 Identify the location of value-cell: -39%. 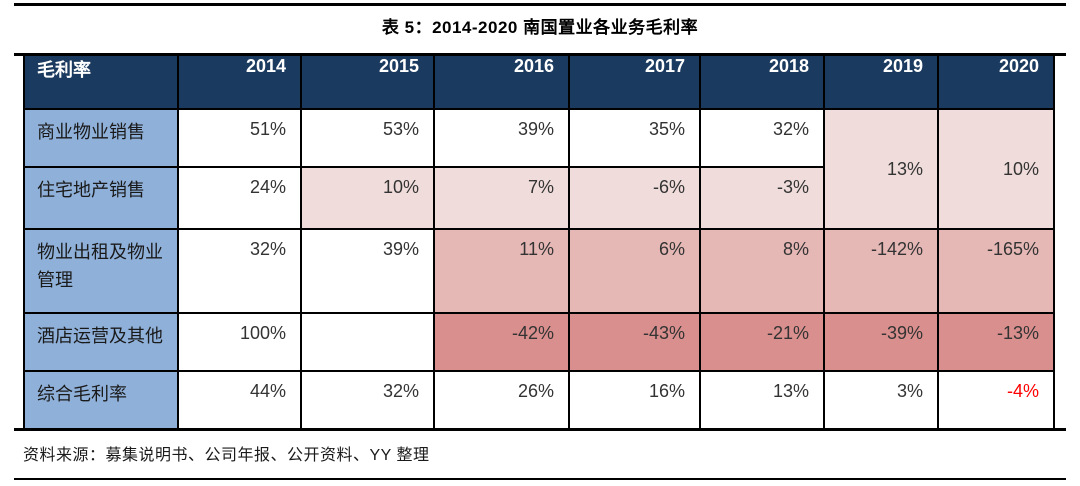
(881, 342).